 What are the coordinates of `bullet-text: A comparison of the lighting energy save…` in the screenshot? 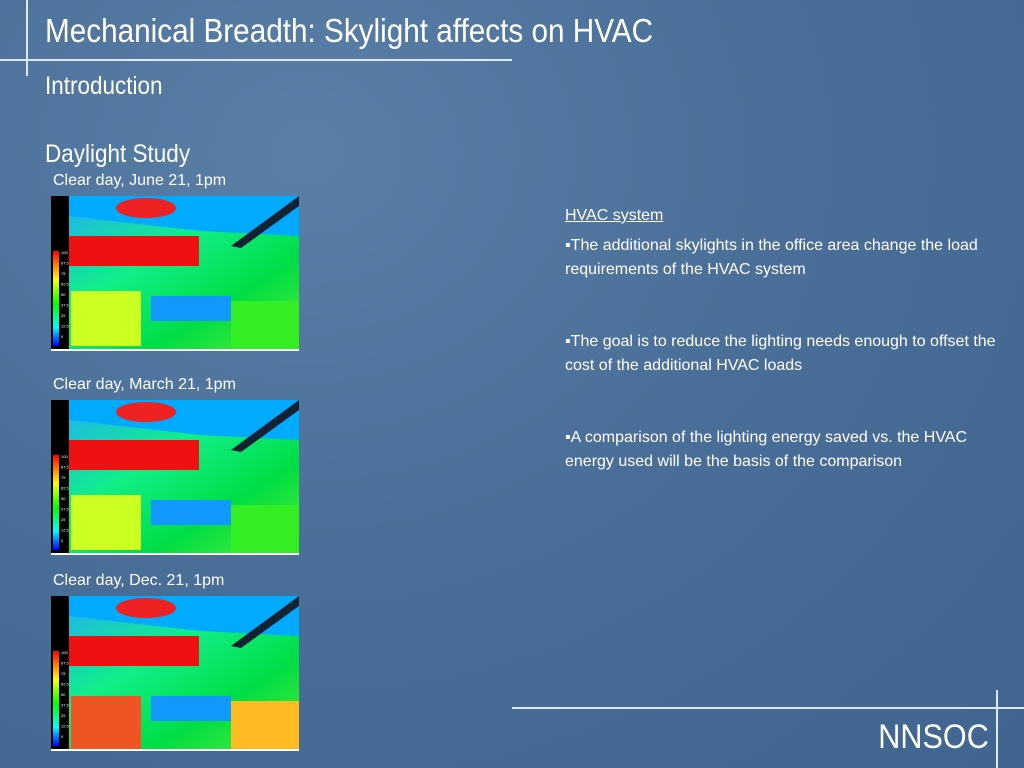 It's located at (766, 449).